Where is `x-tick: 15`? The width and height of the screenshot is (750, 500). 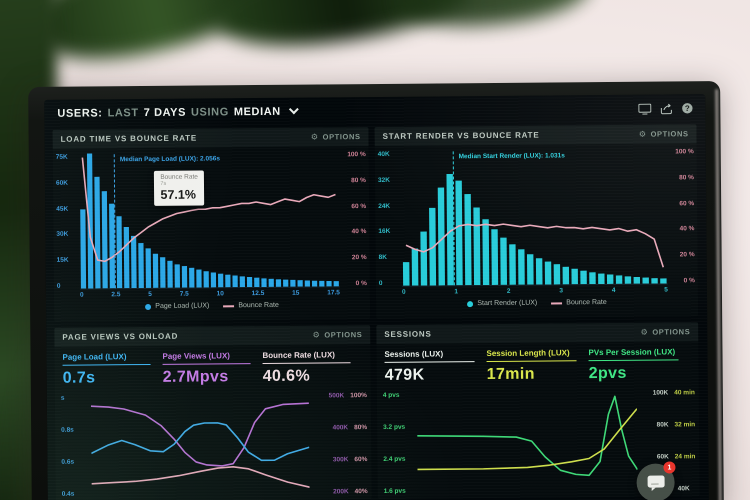 x-tick: 15 is located at coordinates (296, 293).